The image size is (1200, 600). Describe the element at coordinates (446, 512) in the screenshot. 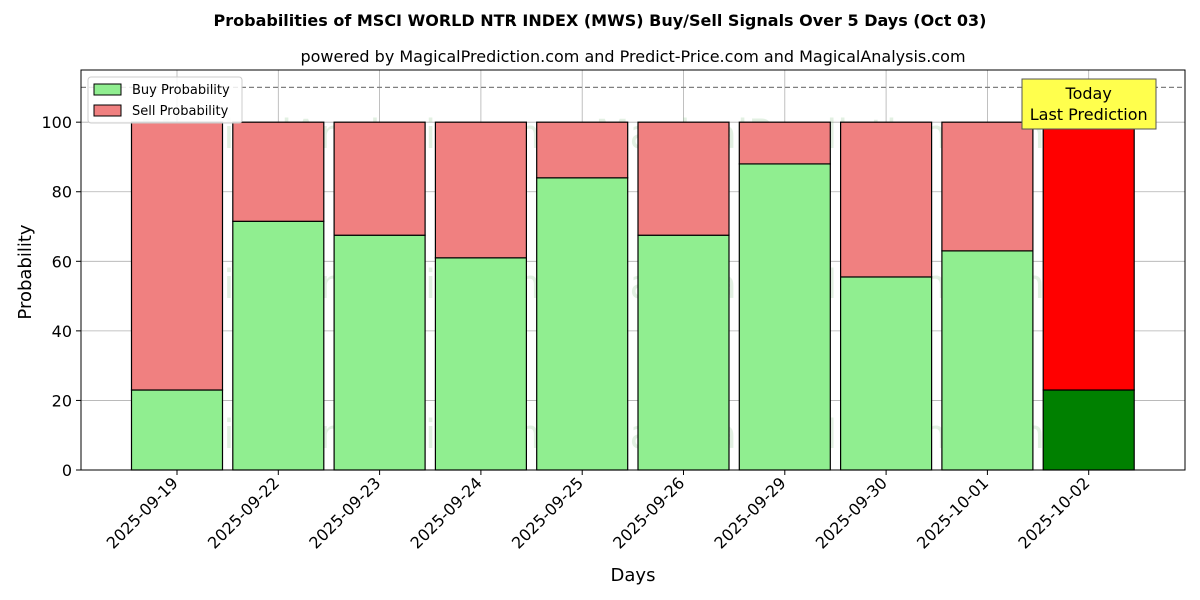

I see `x-tick-label: 2025-09-24` at that location.